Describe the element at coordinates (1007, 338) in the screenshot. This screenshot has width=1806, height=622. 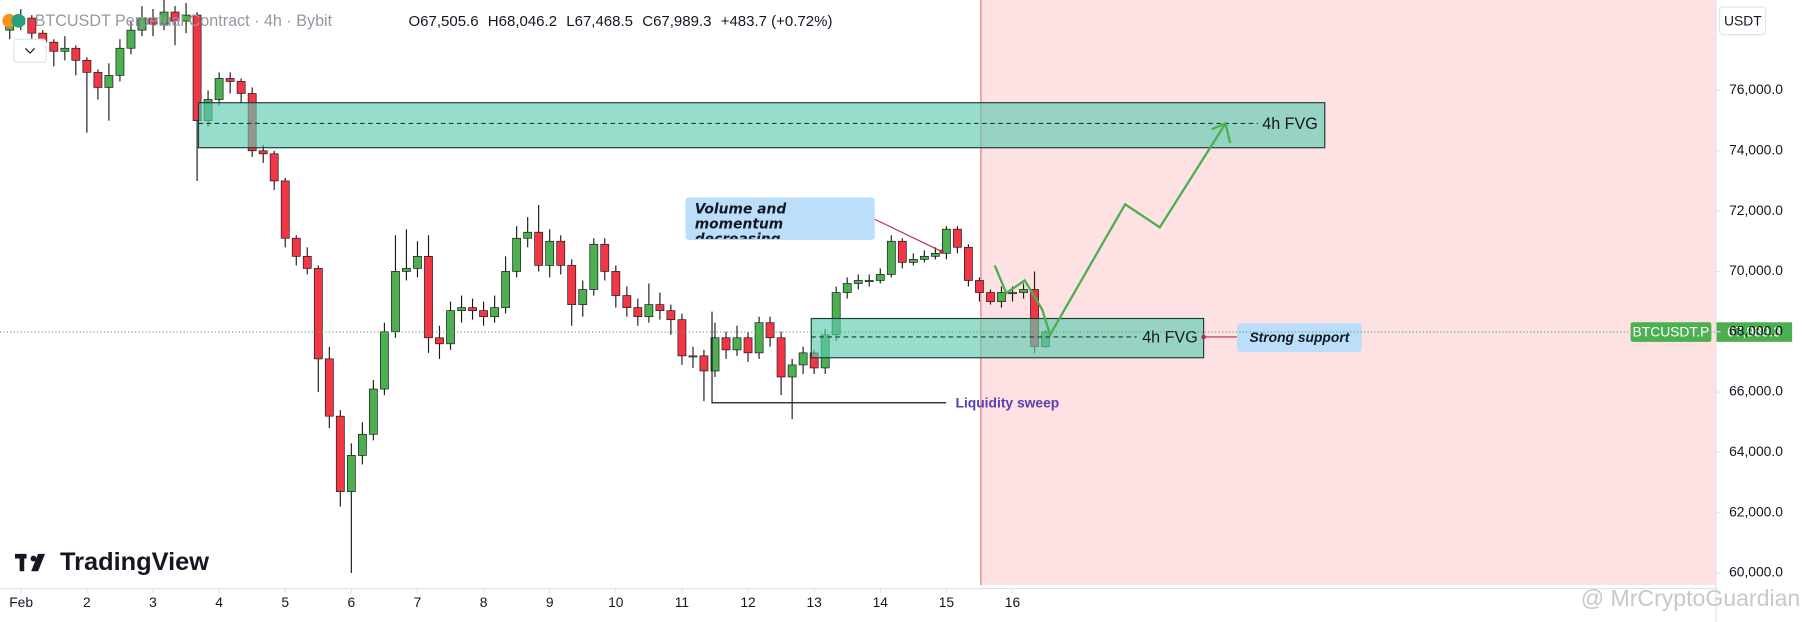
I see `lower-fvg-zone` at that location.